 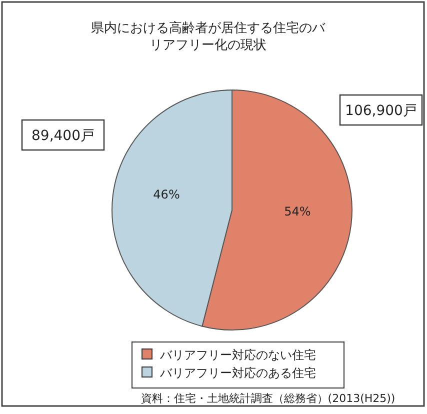 I want to click on chart-title: 県内における高齢者が居住する住宅のバリアフリー化の現状, so click(x=208, y=37).